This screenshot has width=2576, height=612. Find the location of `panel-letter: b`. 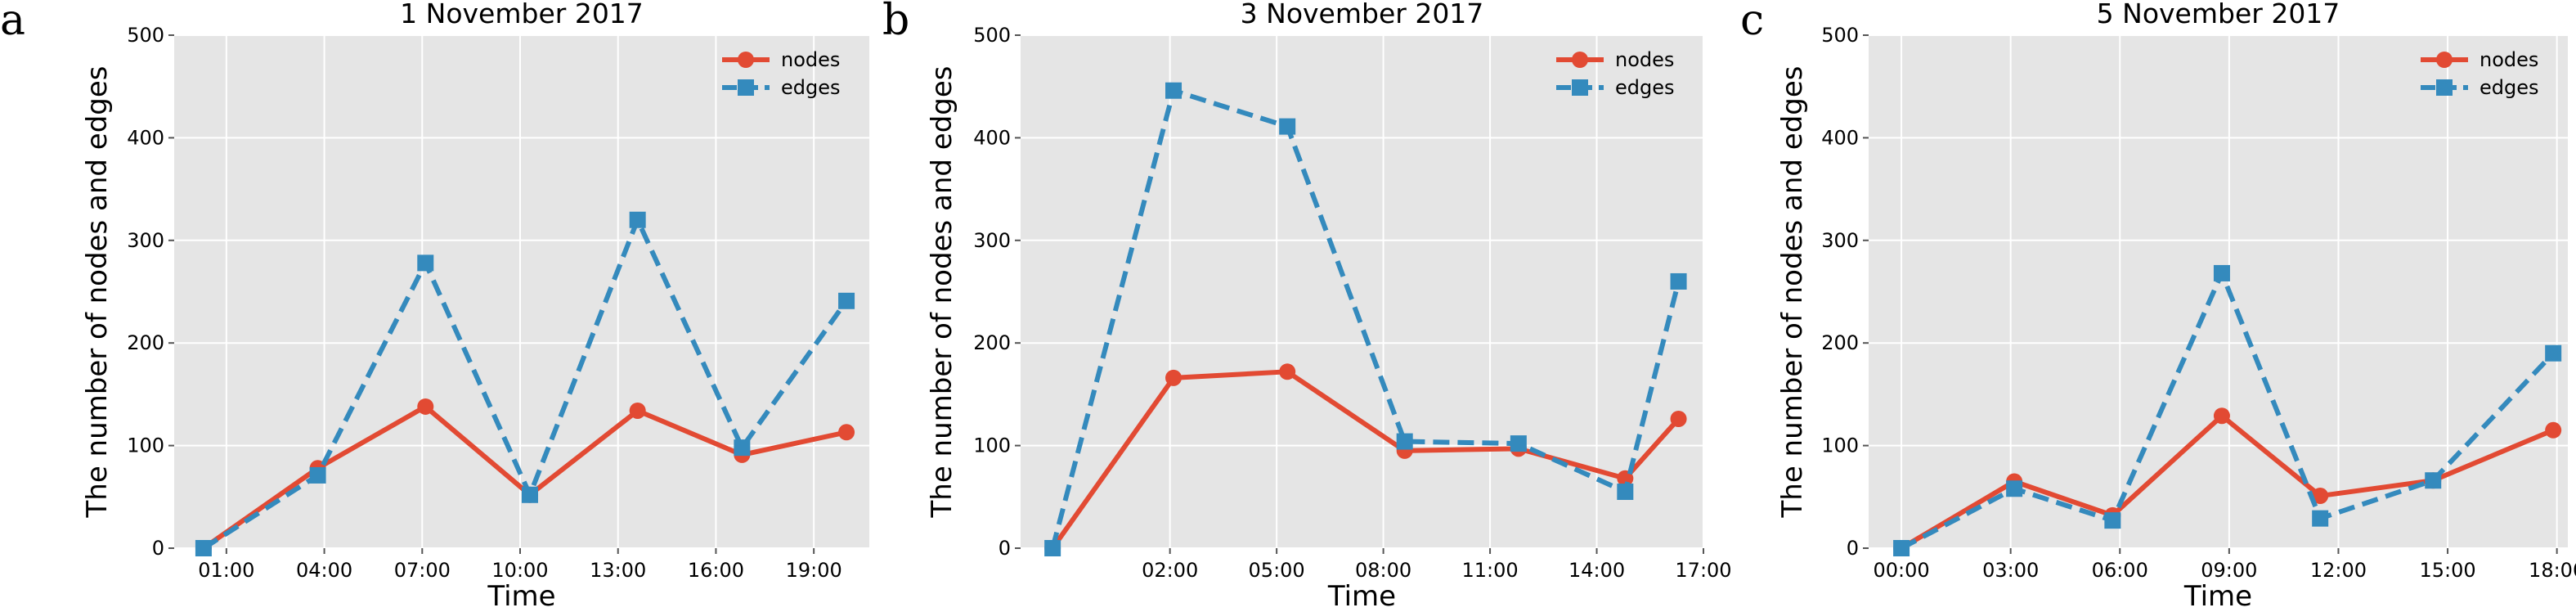

panel-letter: b is located at coordinates (896, 23).